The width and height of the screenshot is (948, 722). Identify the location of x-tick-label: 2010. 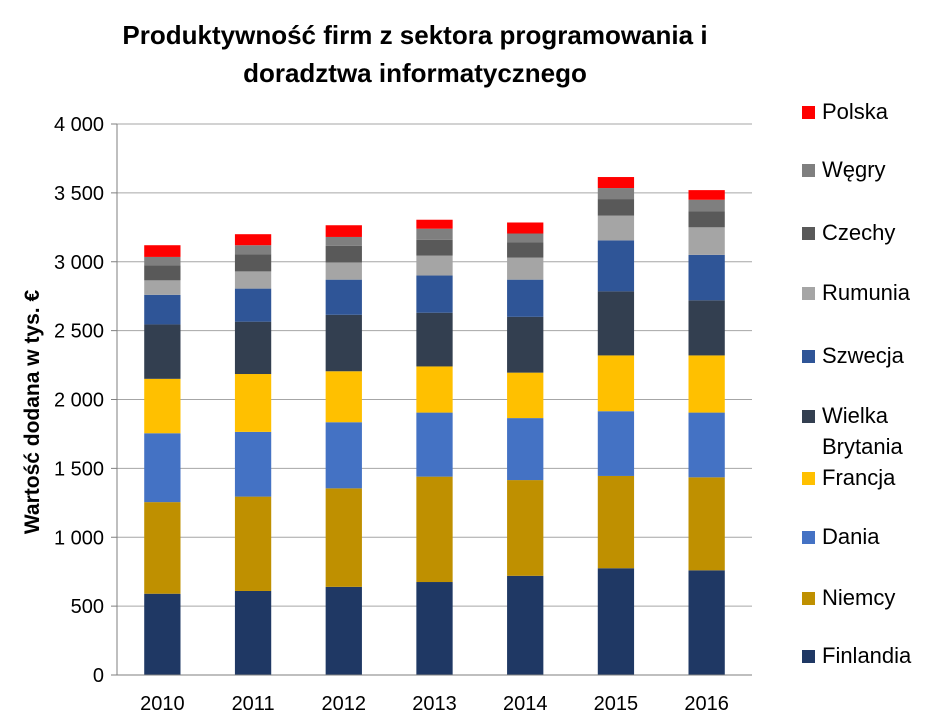
(162, 704).